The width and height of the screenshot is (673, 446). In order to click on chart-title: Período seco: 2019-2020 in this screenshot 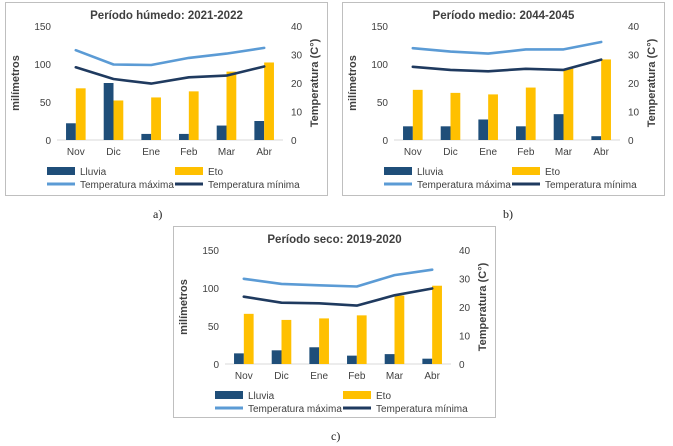, I will do `click(334, 240)`.